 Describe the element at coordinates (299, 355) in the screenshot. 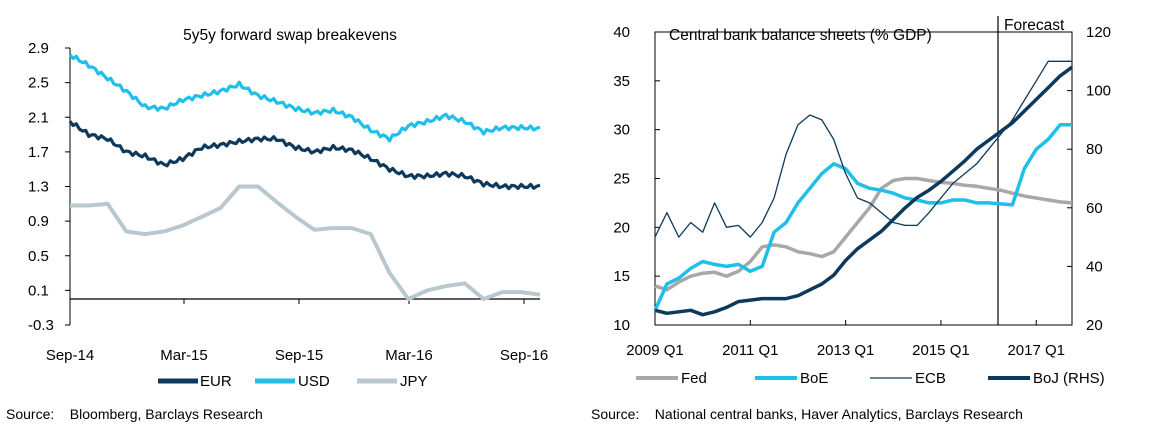

I see `x-tick-label: Sep-15` at that location.